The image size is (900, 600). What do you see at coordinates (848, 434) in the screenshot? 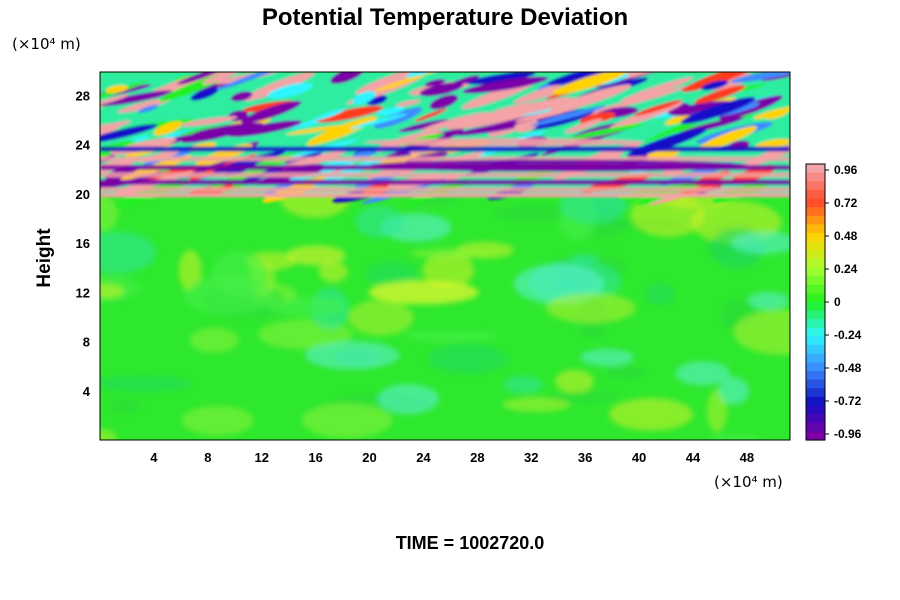
I see `colorbar-tick-label: -0.96` at bounding box center [848, 434].